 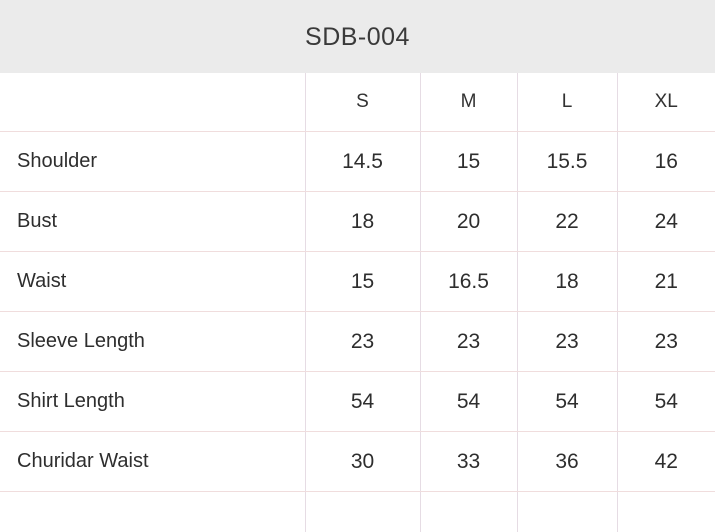 I want to click on measurement-label: Sleeve Length, so click(x=152, y=342).